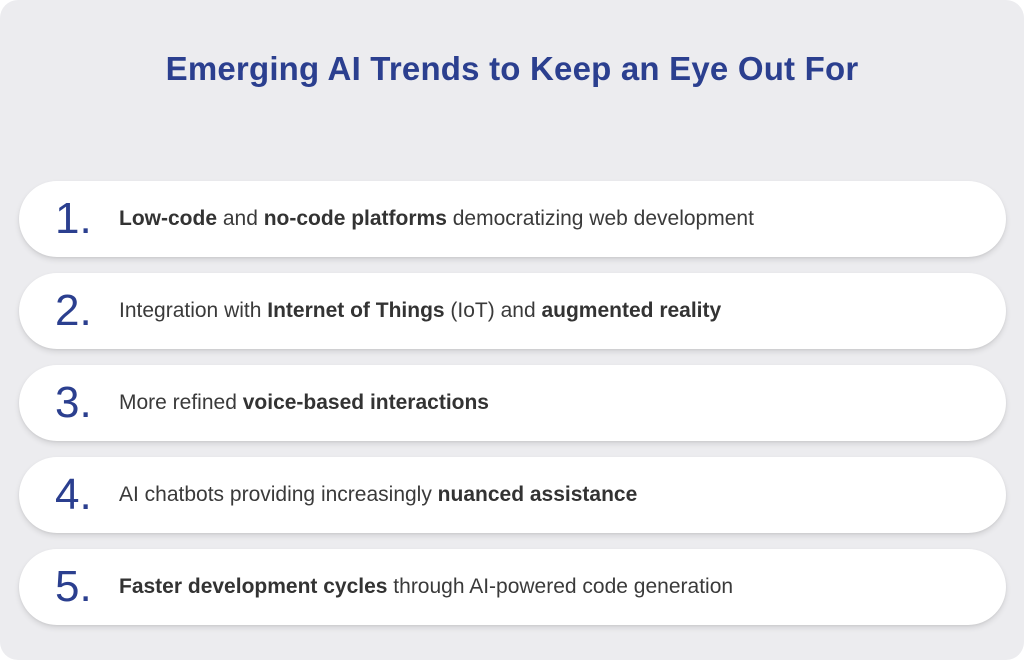 This screenshot has width=1024, height=660. I want to click on text-segment: Low-code, so click(168, 218).